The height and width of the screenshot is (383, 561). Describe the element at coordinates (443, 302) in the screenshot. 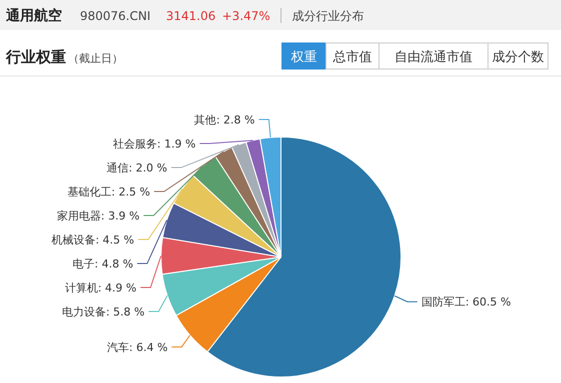

I see `slice-label: 国防军工` at that location.